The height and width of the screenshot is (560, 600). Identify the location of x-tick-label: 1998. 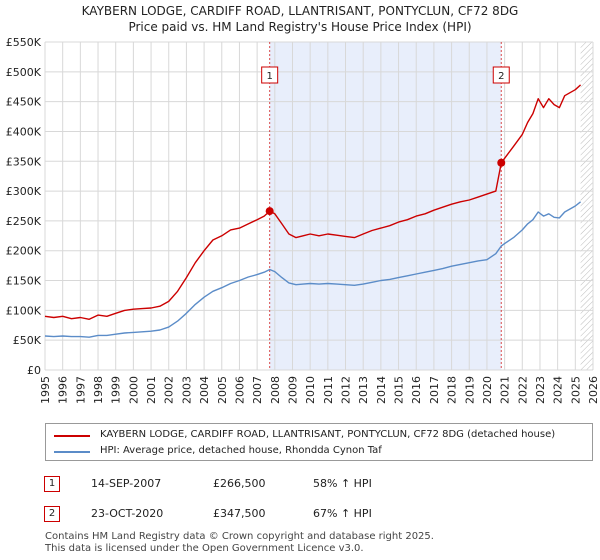
(98, 390).